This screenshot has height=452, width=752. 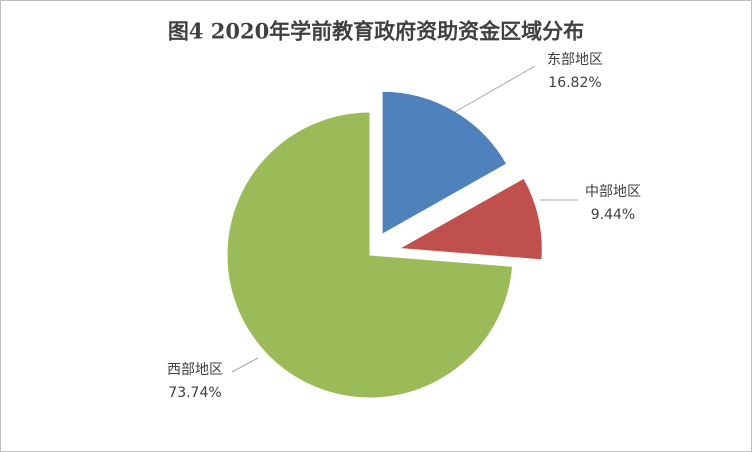 I want to click on slice-value: 73.74%, so click(x=194, y=393).